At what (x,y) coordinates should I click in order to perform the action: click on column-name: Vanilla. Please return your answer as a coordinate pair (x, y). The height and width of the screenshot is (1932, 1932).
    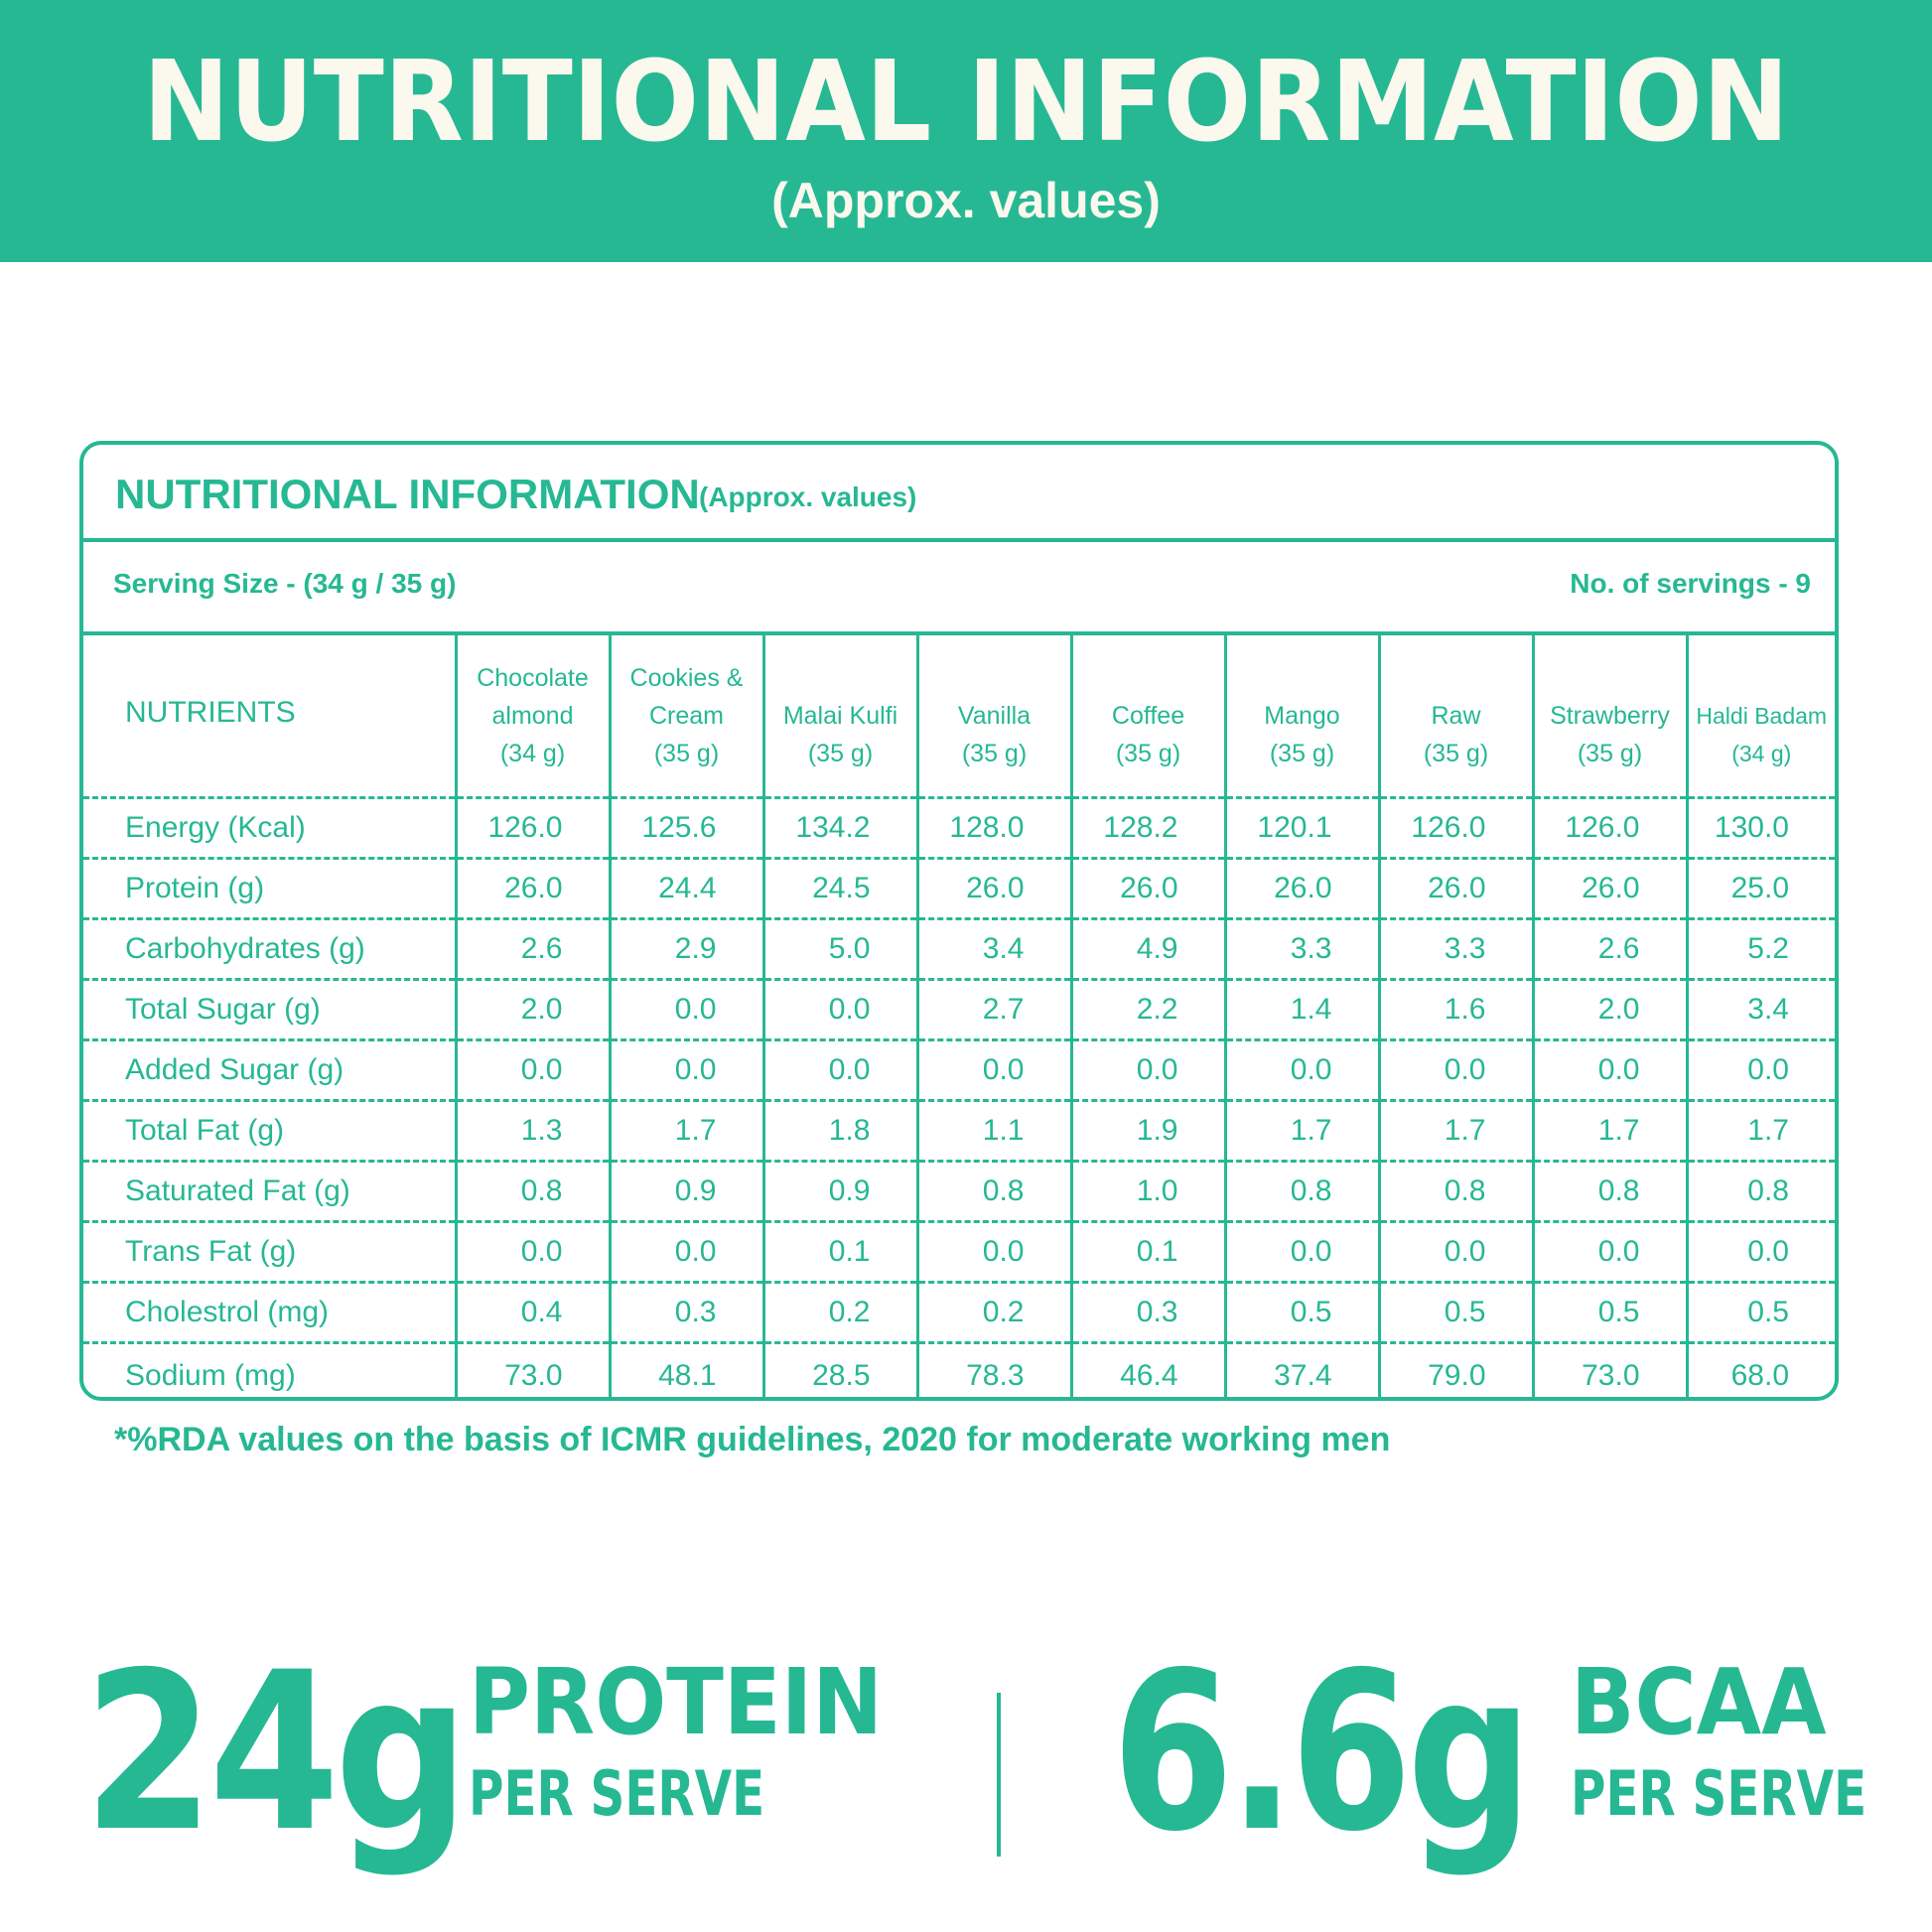
    Looking at the image, I should click on (995, 716).